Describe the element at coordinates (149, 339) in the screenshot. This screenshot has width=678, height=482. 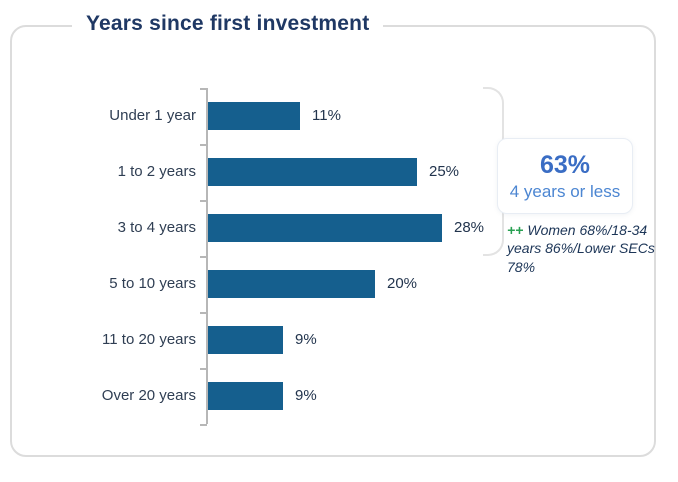
I see `category-label: 11 to 20 years` at that location.